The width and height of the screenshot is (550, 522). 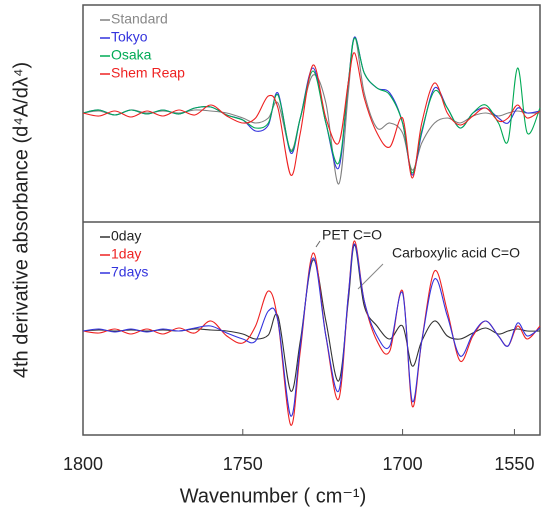 What do you see at coordinates (83, 464) in the screenshot?
I see `x-tick-label: 1800` at bounding box center [83, 464].